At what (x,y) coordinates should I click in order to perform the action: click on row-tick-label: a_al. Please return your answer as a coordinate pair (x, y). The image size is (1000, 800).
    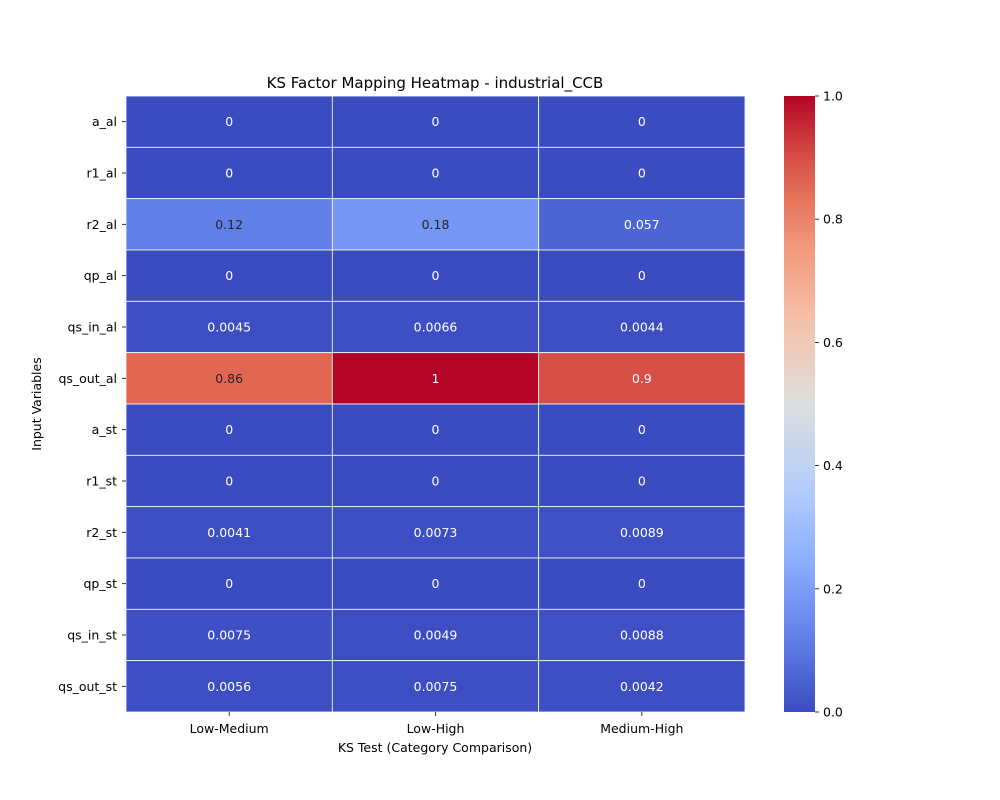
    Looking at the image, I should click on (104, 121).